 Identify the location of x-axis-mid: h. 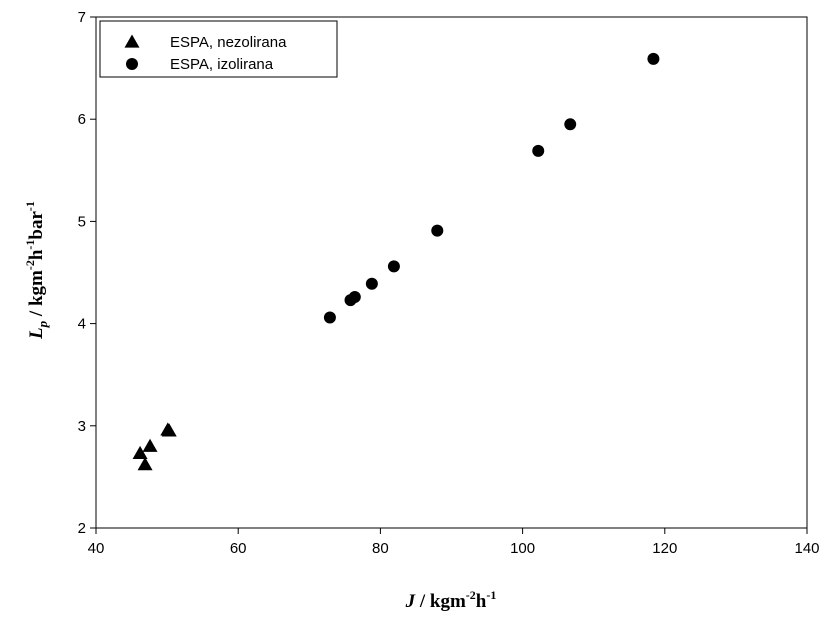
(481, 601).